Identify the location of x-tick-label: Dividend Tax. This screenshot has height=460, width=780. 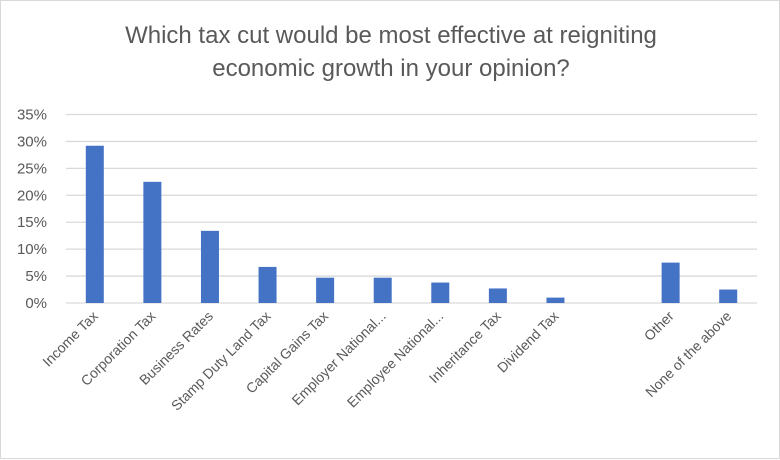
(528, 342).